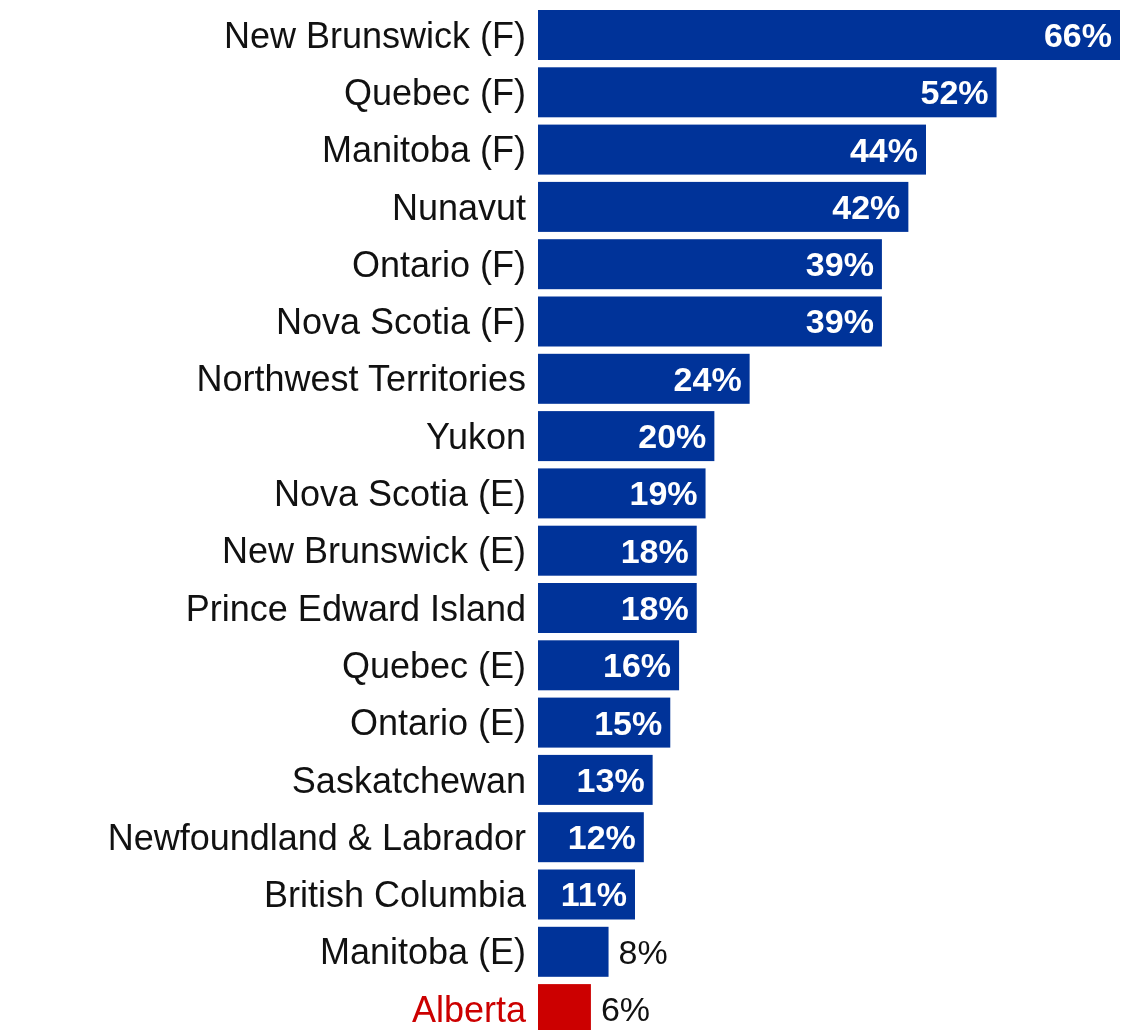 Image resolution: width=1128 pixels, height=1030 pixels. What do you see at coordinates (408, 780) in the screenshot?
I see `y-tick-label: Saskatchewan` at bounding box center [408, 780].